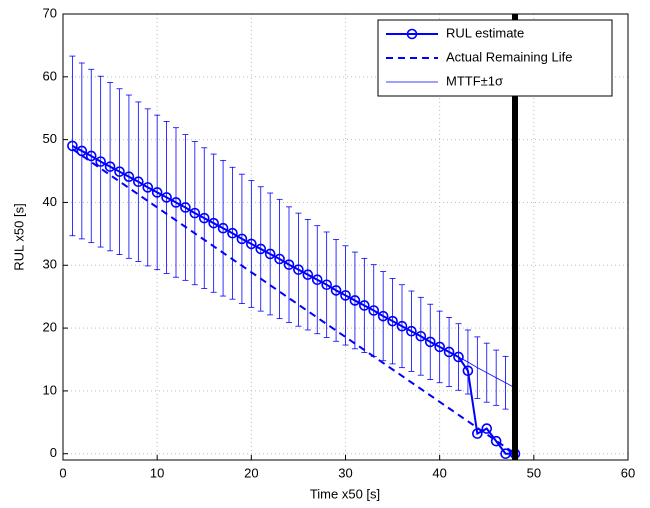  Describe the element at coordinates (62, 472) in the screenshot. I see `x-tick-label: 0` at that location.